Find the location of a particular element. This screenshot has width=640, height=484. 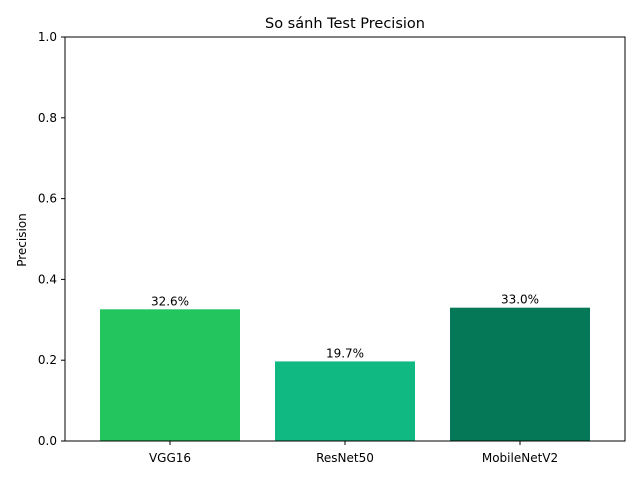

x-tick-label-vgg16: VGG16 is located at coordinates (170, 458).